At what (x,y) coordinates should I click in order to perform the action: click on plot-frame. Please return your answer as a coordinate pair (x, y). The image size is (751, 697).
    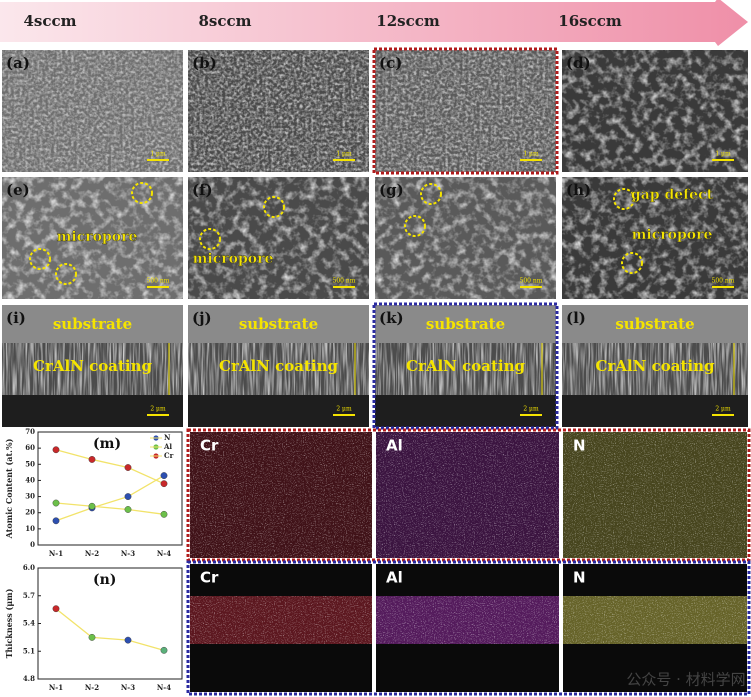
    Looking at the image, I should click on (110, 488).